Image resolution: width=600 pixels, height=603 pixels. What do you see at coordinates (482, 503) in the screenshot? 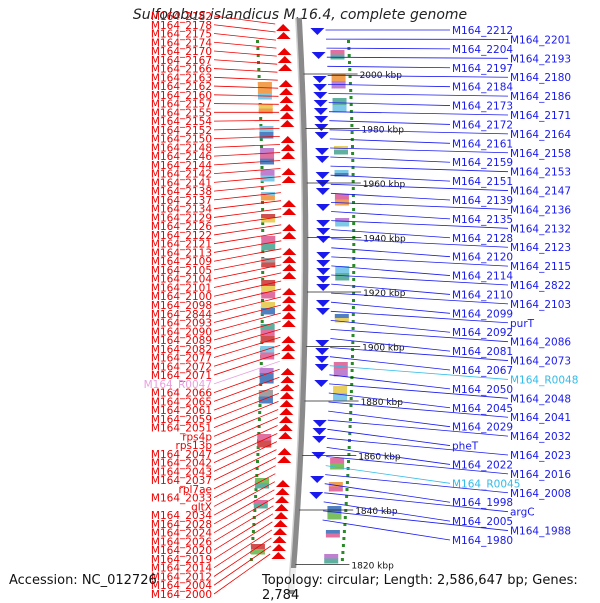
I see `right-gene-label: M164_1998` at bounding box center [482, 503].